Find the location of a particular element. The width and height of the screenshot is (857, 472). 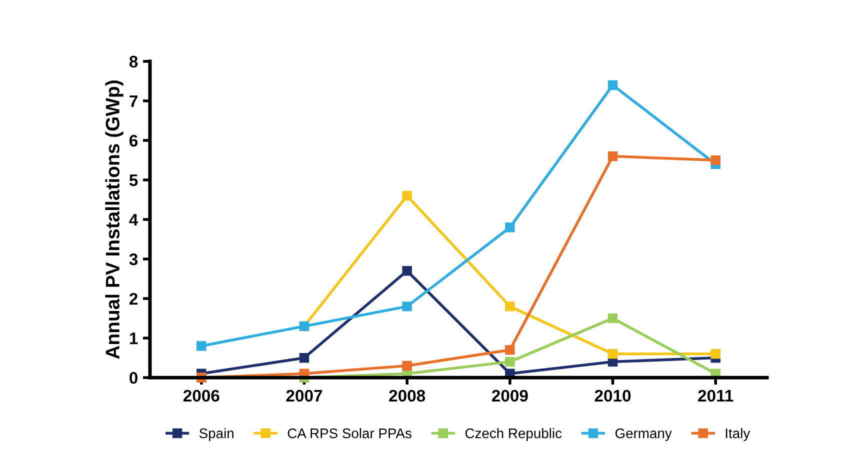

y-tick-label: 6 is located at coordinates (134, 140).